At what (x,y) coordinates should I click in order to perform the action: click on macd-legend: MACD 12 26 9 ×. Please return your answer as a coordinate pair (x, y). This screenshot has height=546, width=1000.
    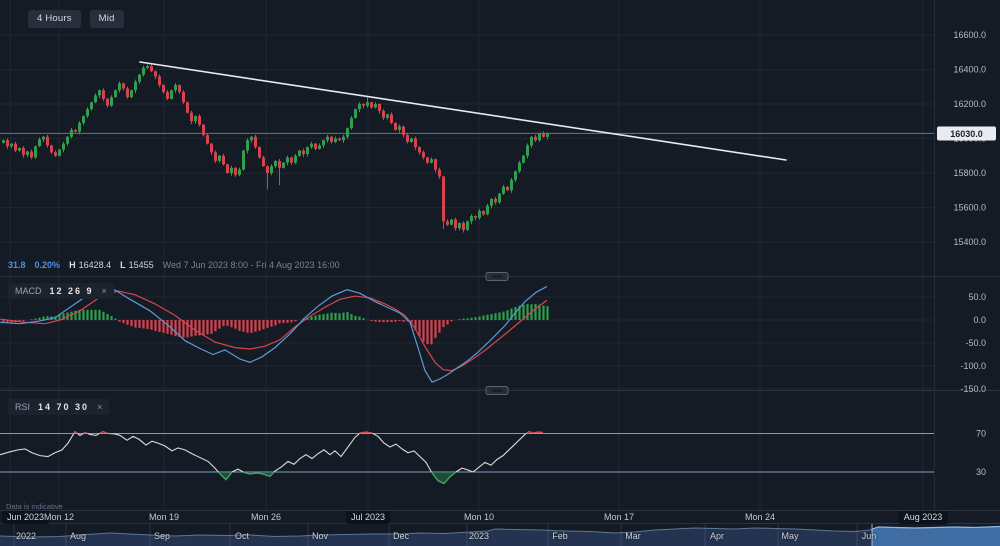
    Looking at the image, I should click on (61, 291).